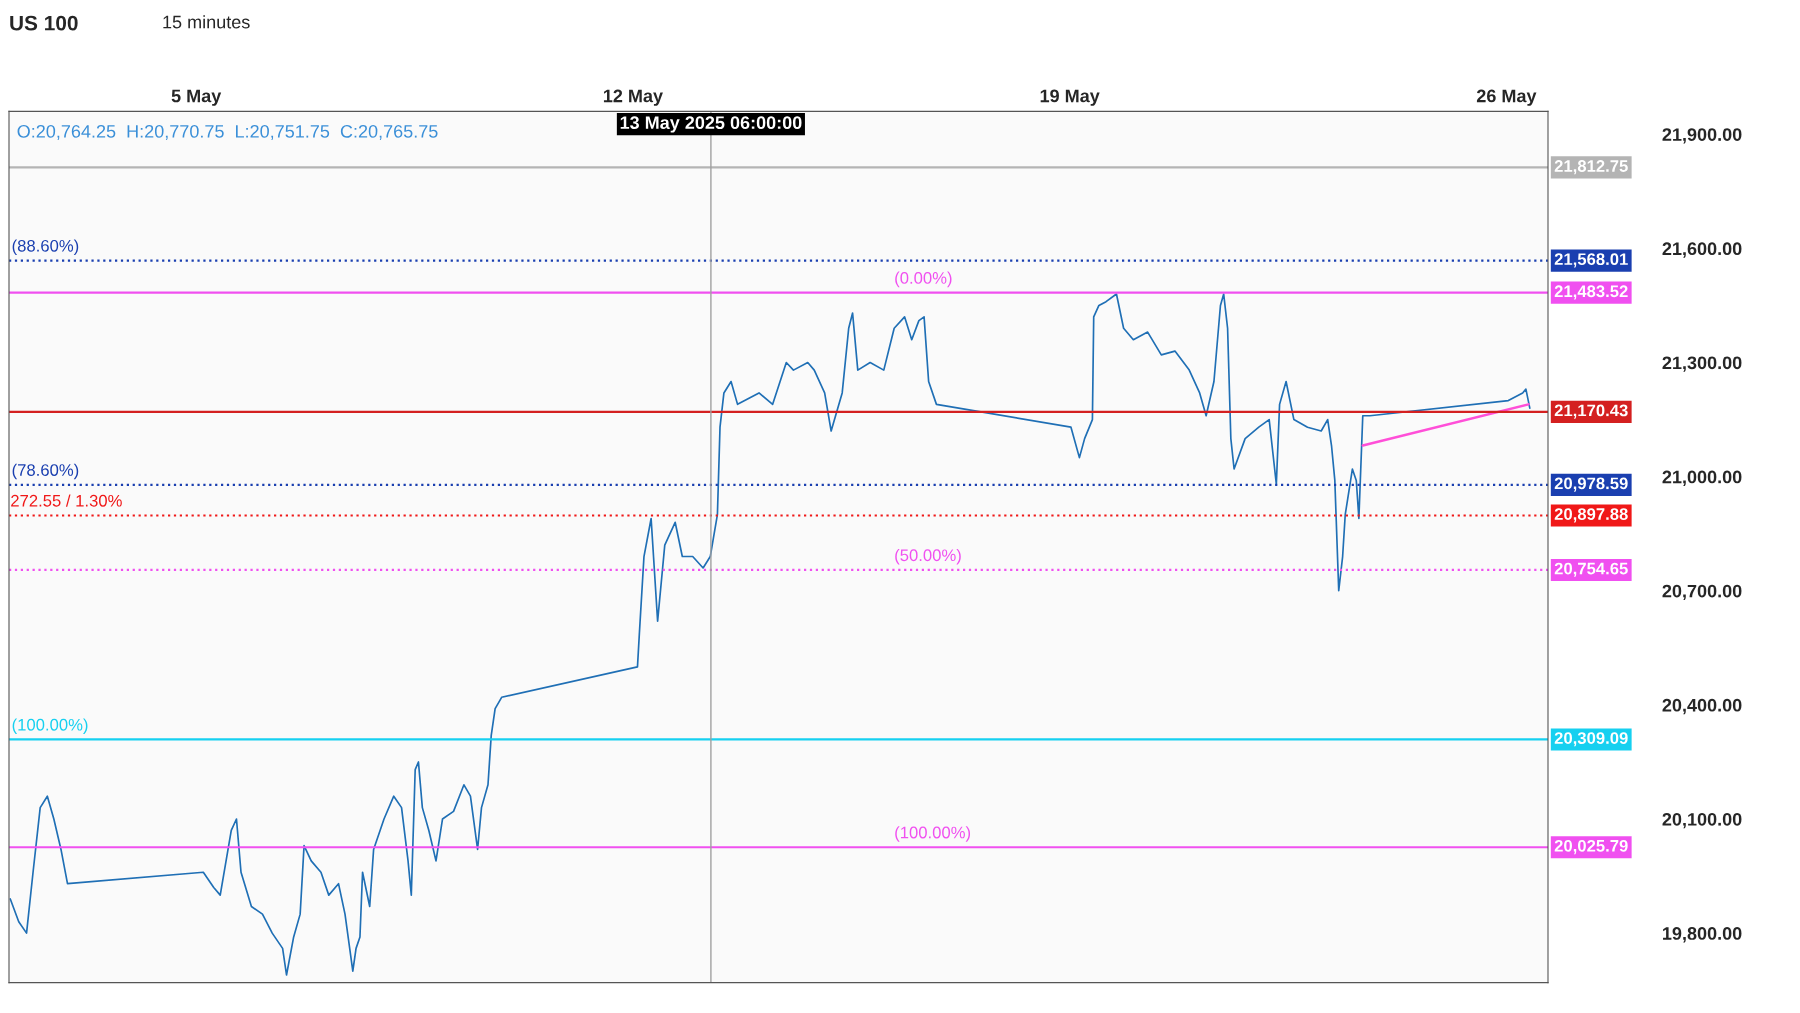 This screenshot has width=1800, height=1013. Describe the element at coordinates (1591, 167) in the screenshot. I see `ref-line-label: 21,812.75` at that location.